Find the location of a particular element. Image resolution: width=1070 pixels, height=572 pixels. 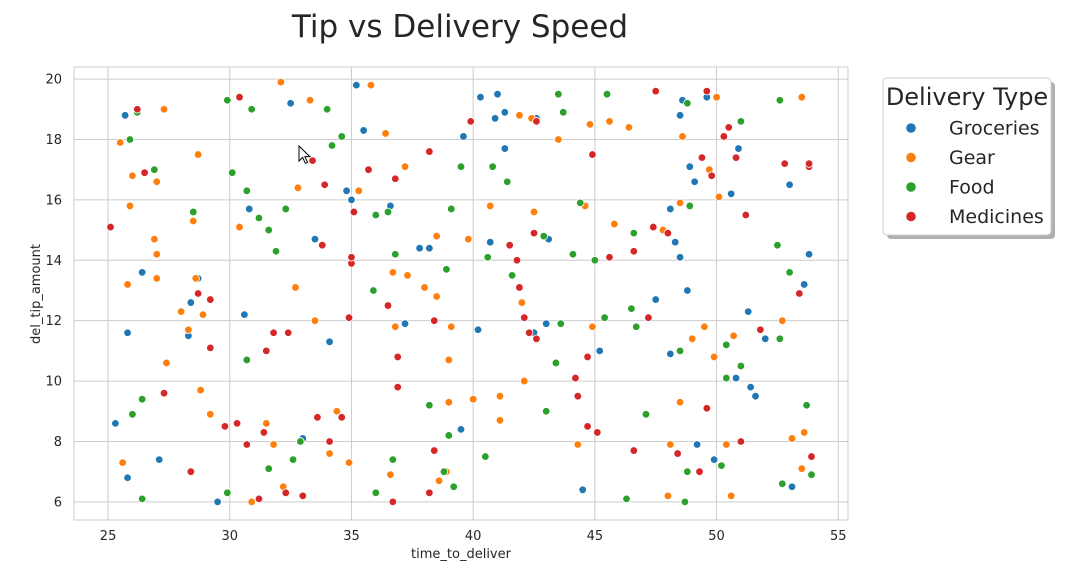

legend-label-groceries: Groceries is located at coordinates (994, 129).